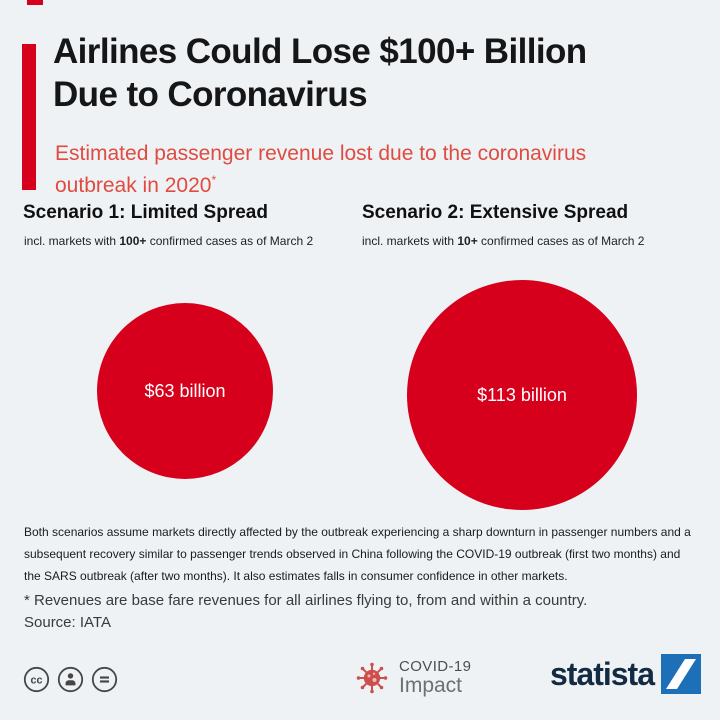 The image size is (720, 720). I want to click on covid-label-line2: Impact, so click(431, 685).